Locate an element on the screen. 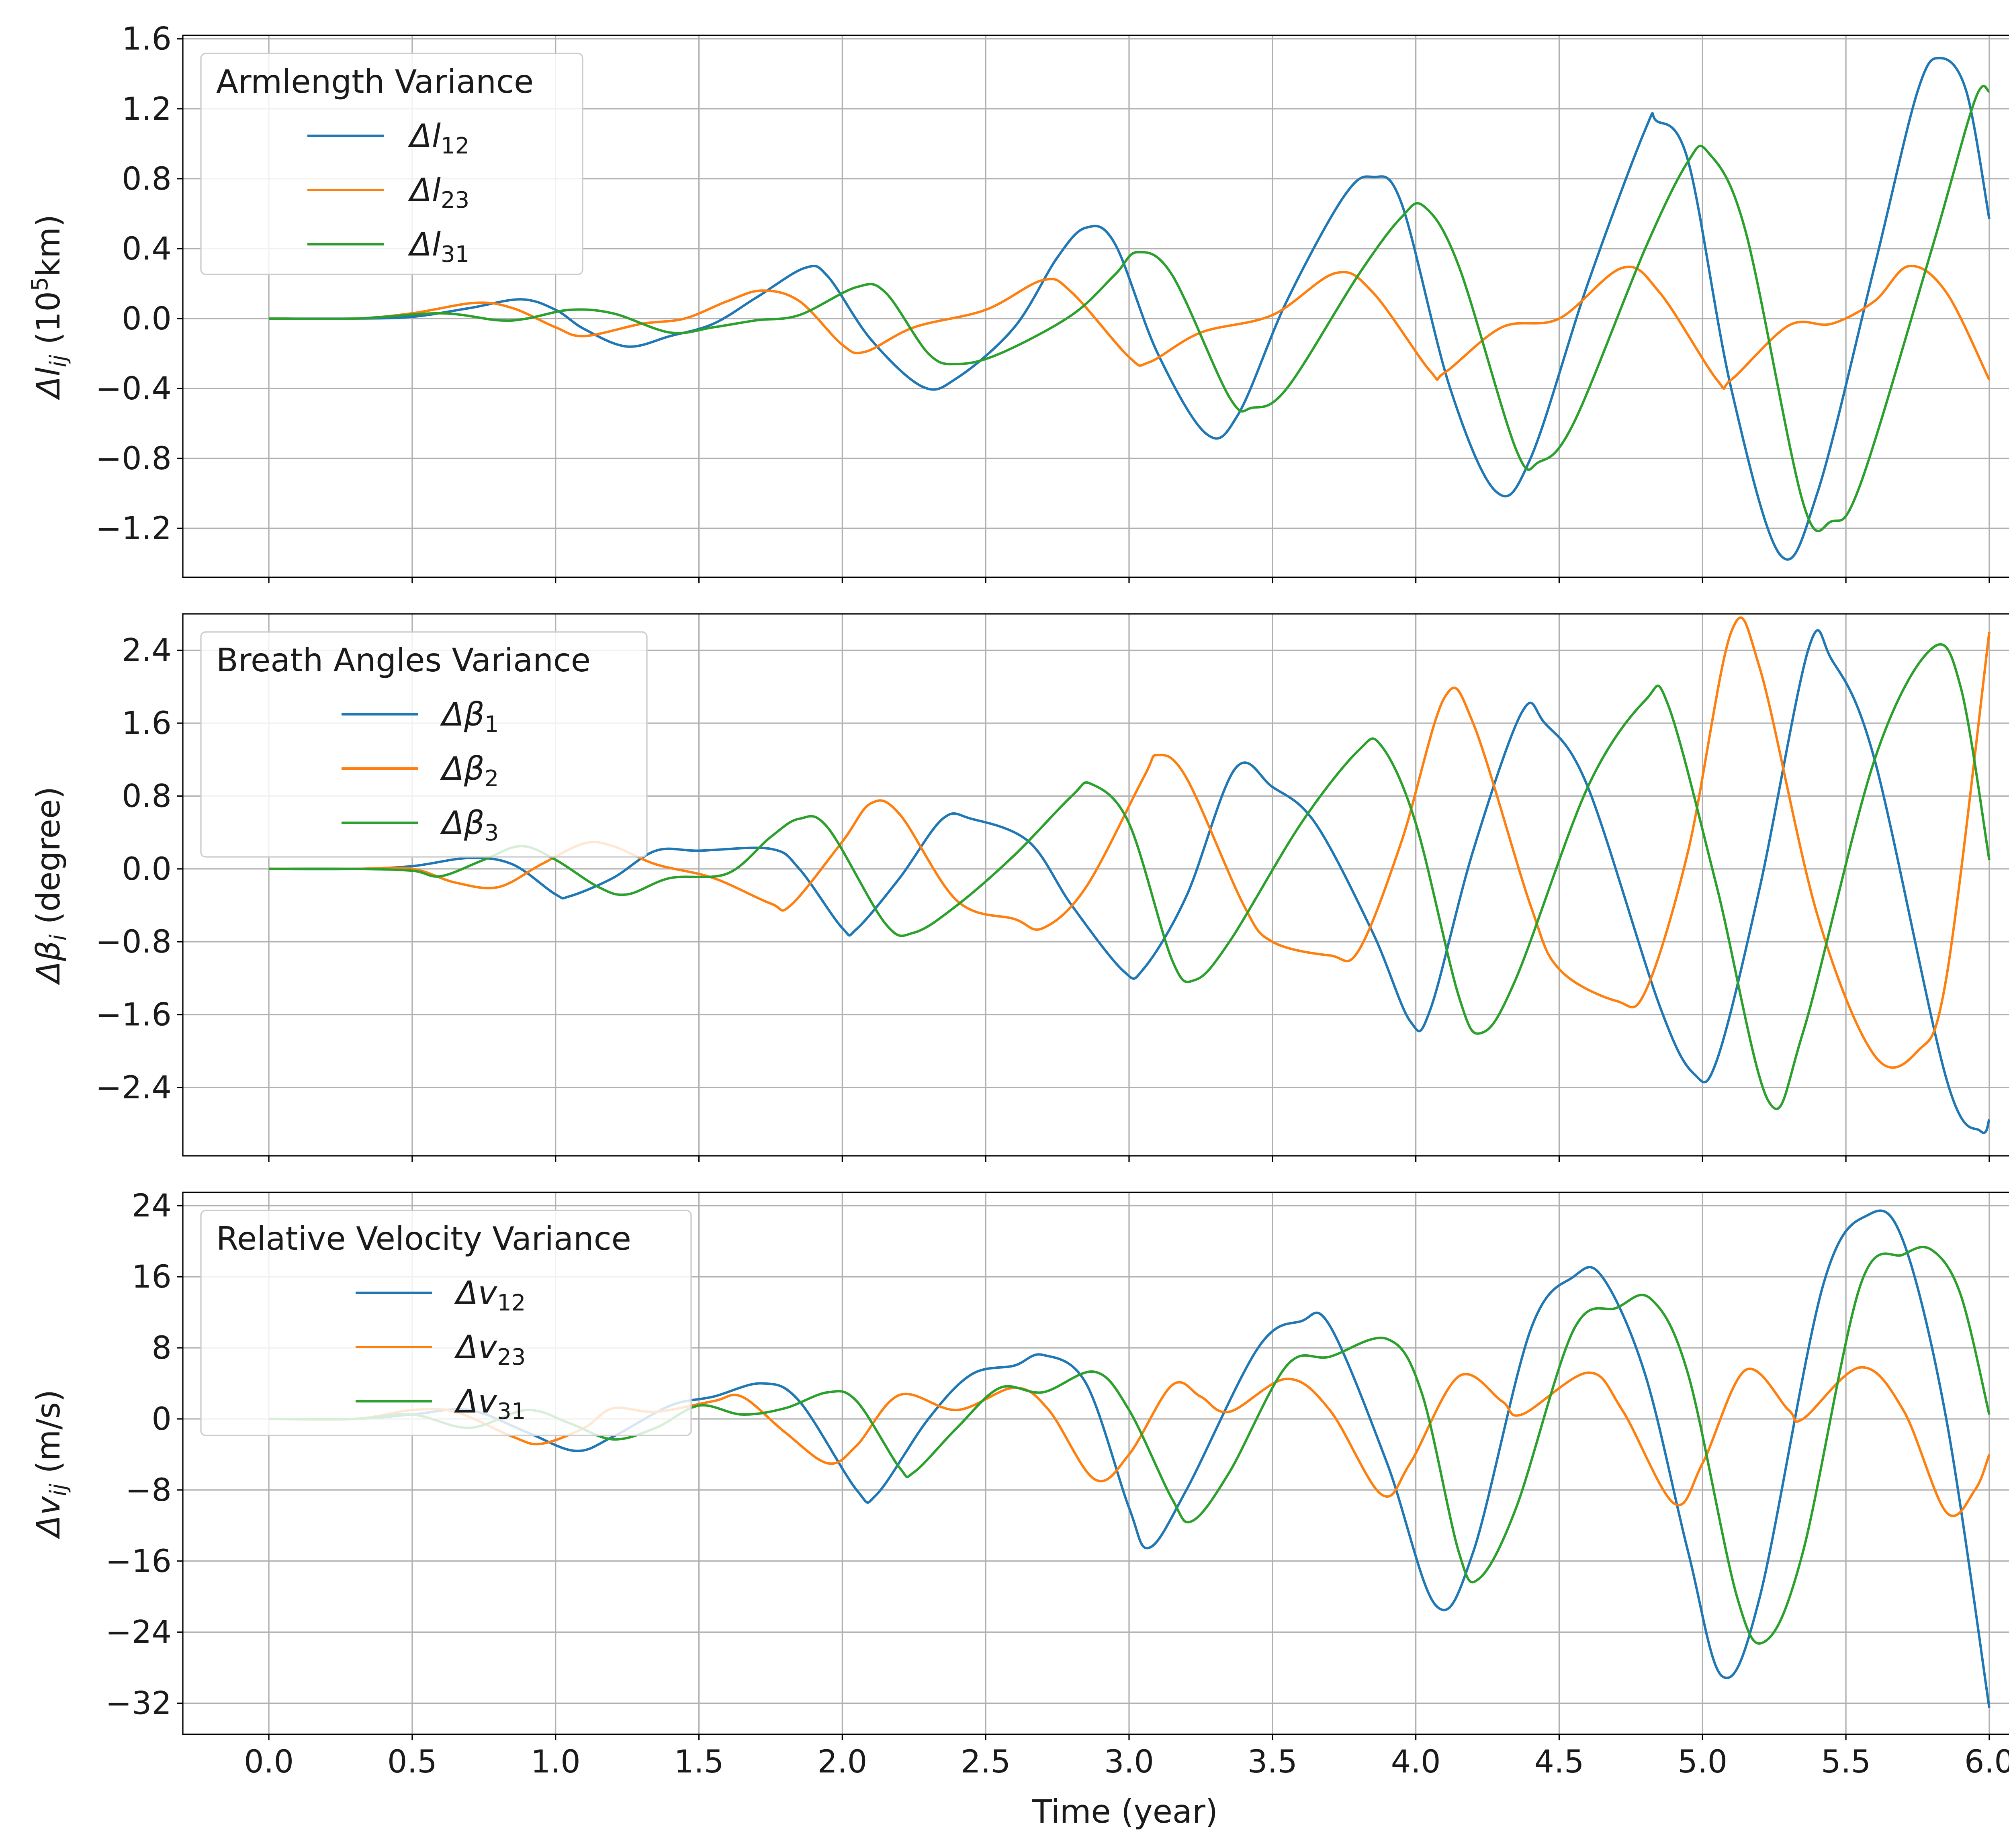 The height and width of the screenshot is (1848, 2009). y-tick-label: −0.4 is located at coordinates (134, 389).